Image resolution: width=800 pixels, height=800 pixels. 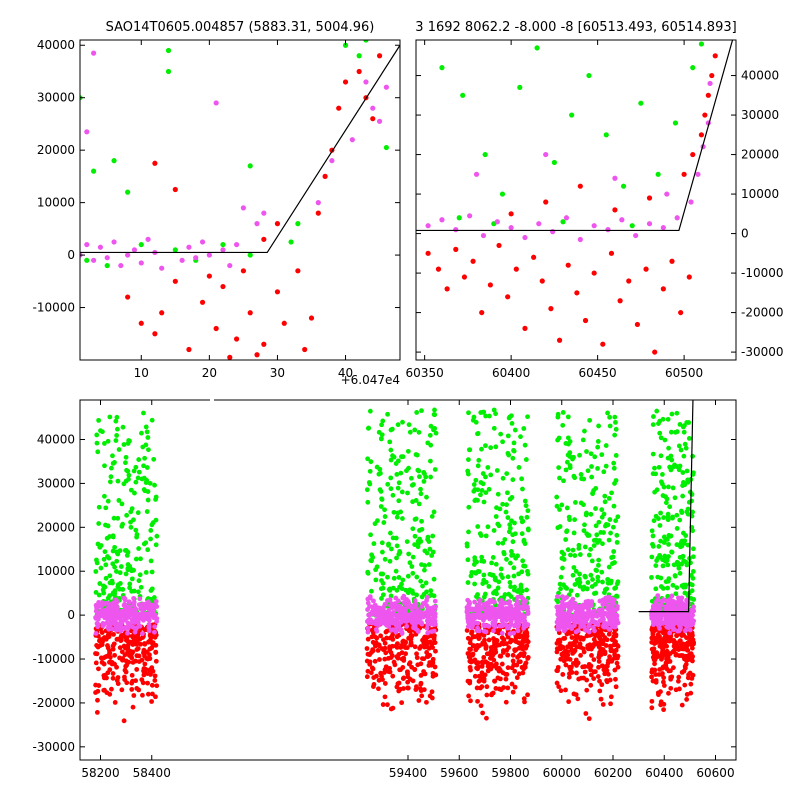 I want to click on y-tick-label: 20000, so click(x=56, y=150).